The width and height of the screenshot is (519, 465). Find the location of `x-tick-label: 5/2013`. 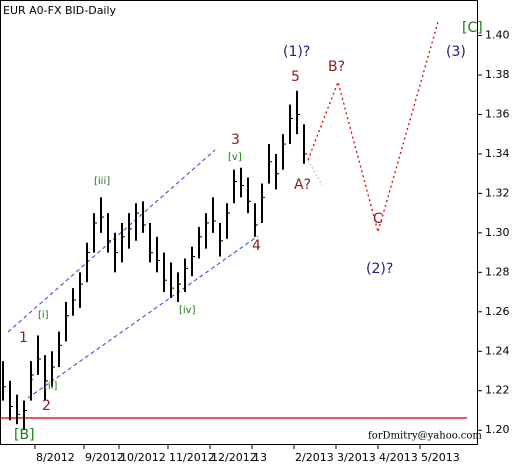

x-tick-label: 5/2013 is located at coordinates (440, 457).